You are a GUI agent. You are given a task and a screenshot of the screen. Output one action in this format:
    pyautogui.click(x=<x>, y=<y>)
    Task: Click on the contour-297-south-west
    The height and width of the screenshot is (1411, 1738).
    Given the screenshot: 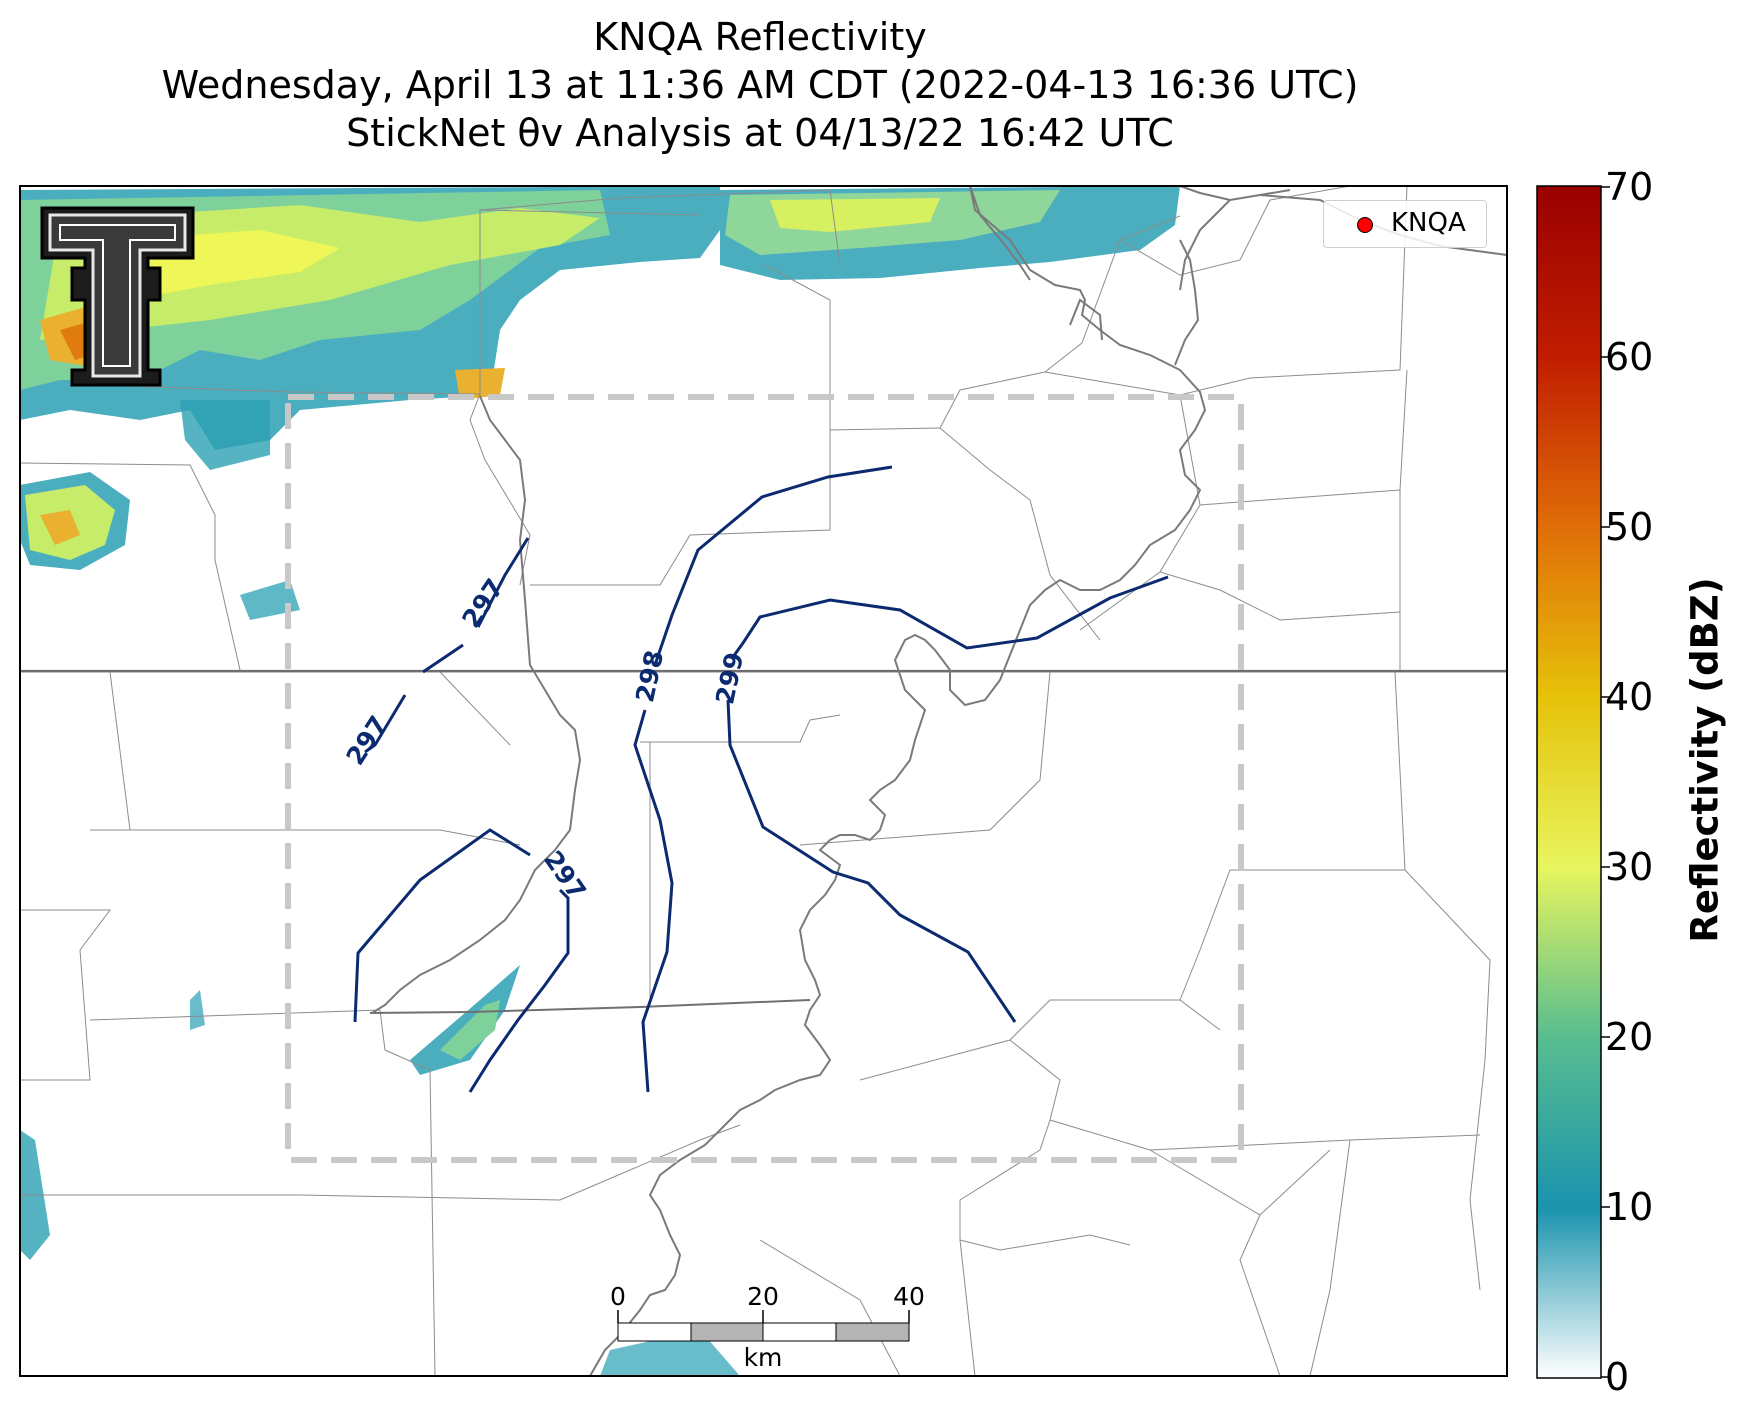 What is the action you would take?
    pyautogui.click(x=442, y=925)
    